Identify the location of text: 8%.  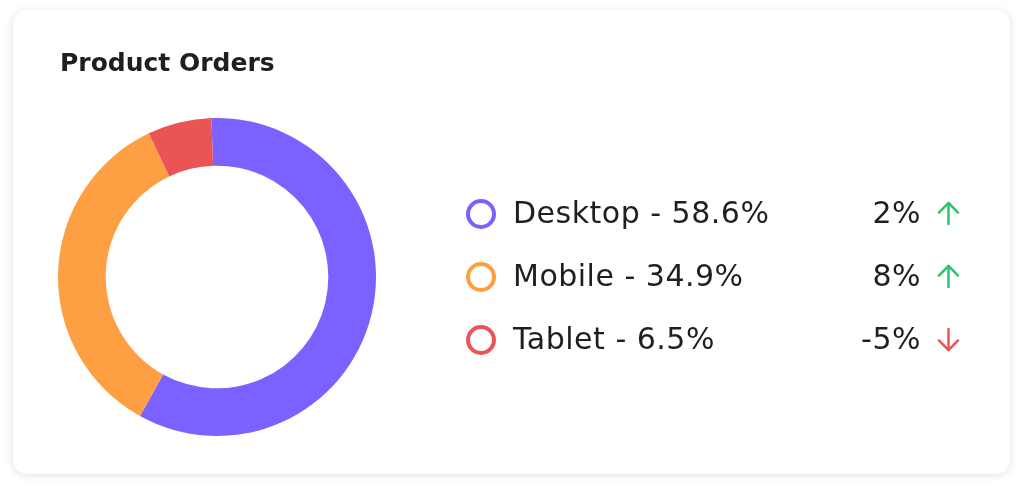
(896, 276).